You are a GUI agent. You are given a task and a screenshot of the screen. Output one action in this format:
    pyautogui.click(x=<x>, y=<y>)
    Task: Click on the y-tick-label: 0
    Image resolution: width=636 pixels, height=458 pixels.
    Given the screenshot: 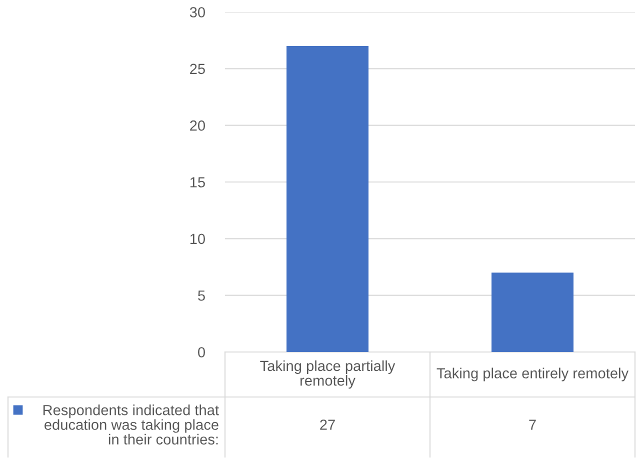 What is the action you would take?
    pyautogui.click(x=201, y=352)
    